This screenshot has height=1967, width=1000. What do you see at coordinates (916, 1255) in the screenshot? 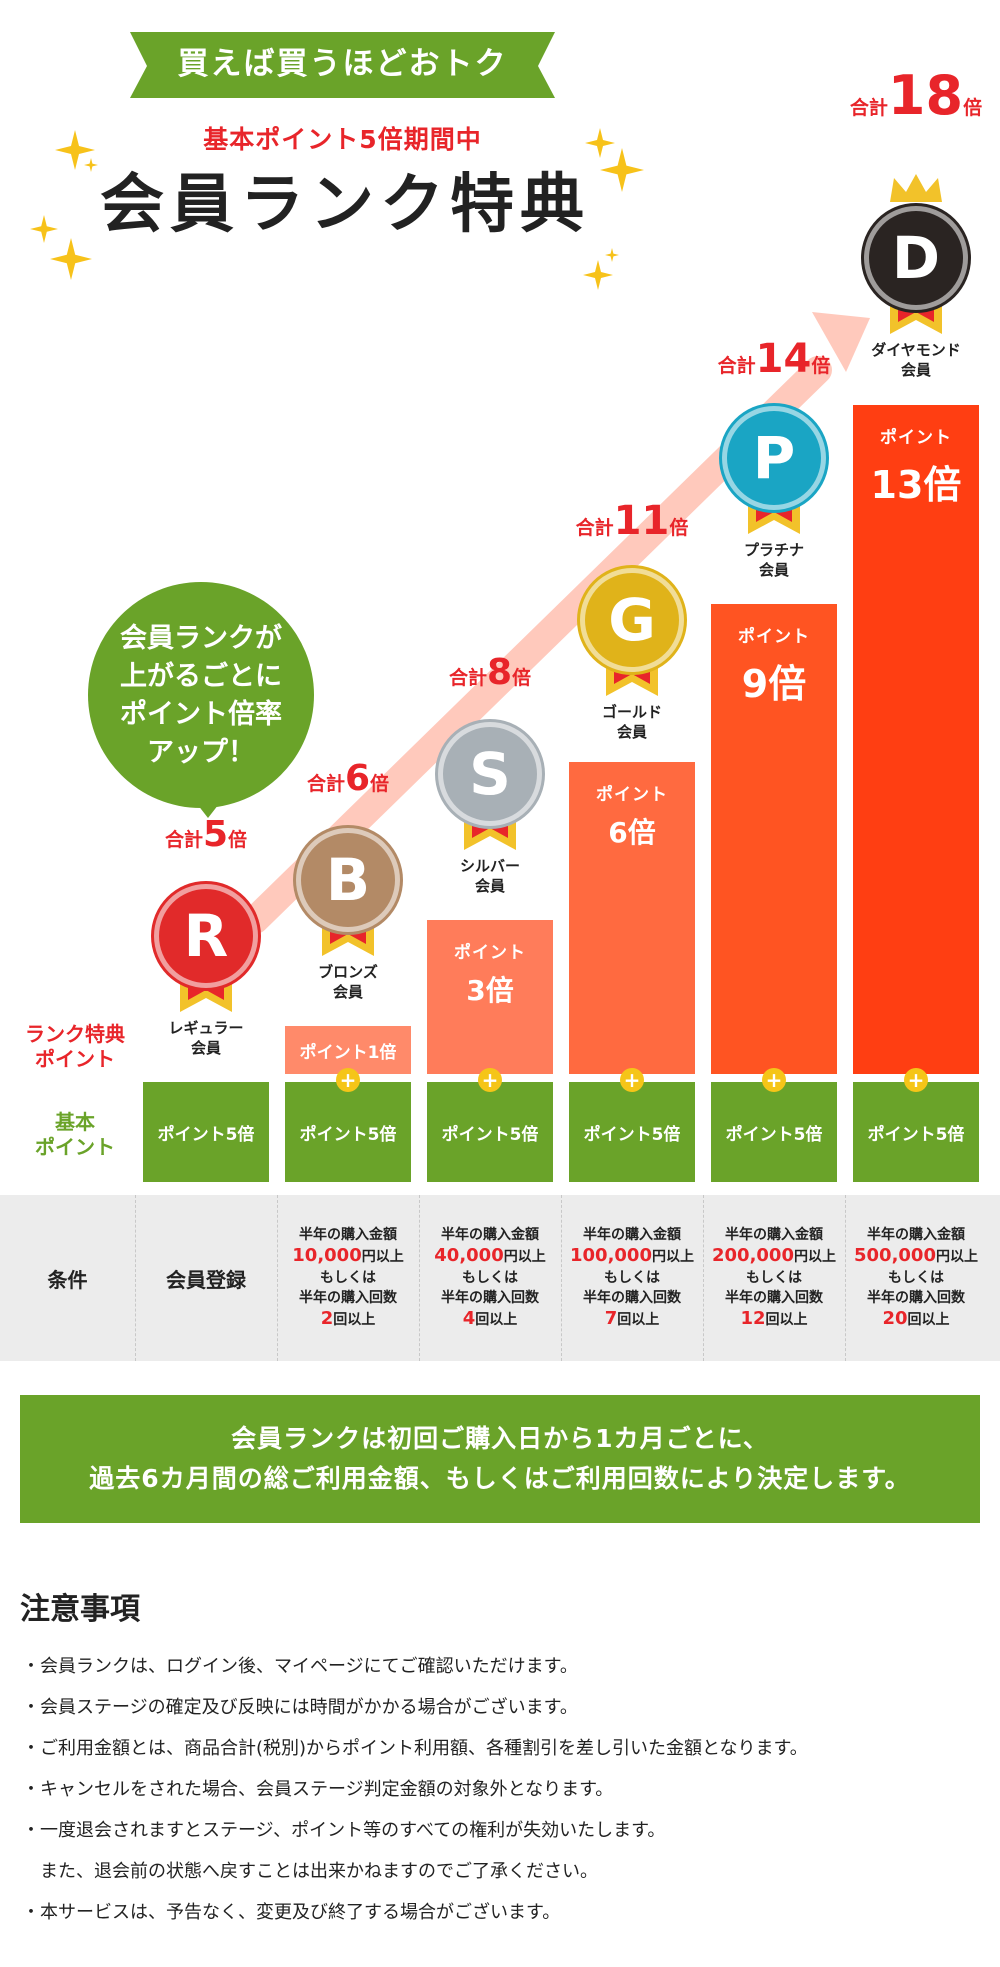
I see `amount-value: 500,000円以上` at bounding box center [916, 1255].